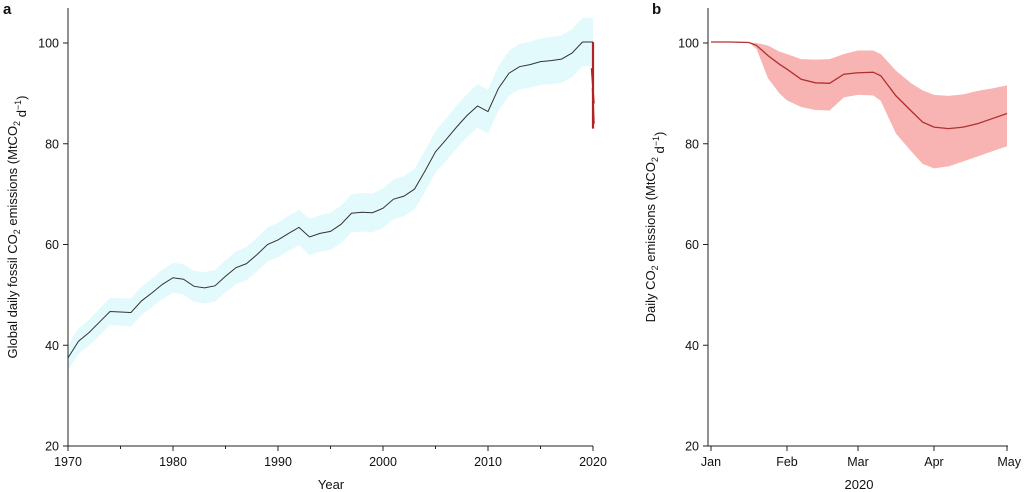 This screenshot has width=1024, height=492. Describe the element at coordinates (688, 44) in the screenshot. I see `chart-b-y-tick-label: 100` at that location.